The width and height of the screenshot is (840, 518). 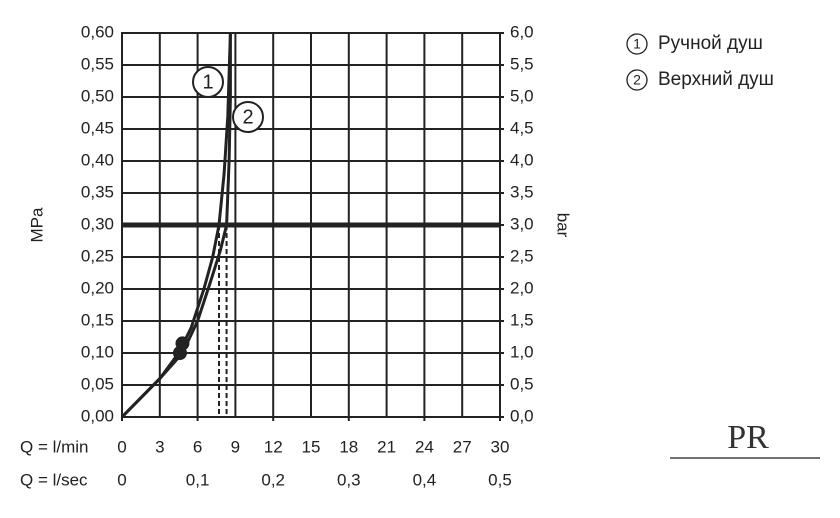 What do you see at coordinates (121, 446) in the screenshot?
I see `x-tick-label: 0` at bounding box center [121, 446].